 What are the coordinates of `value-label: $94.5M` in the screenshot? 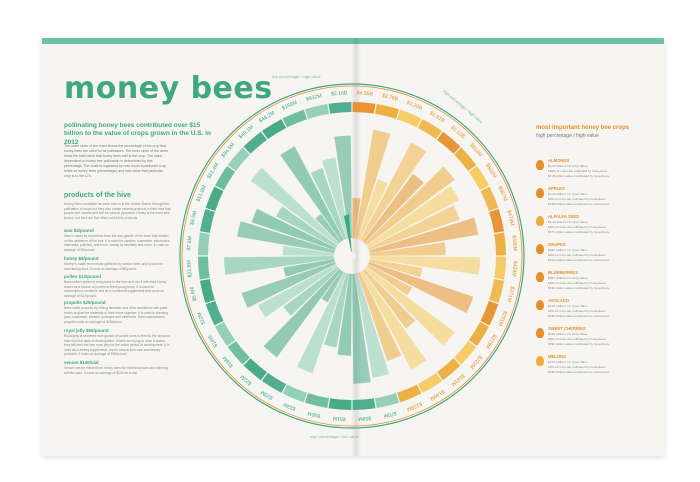 It's located at (228, 150).